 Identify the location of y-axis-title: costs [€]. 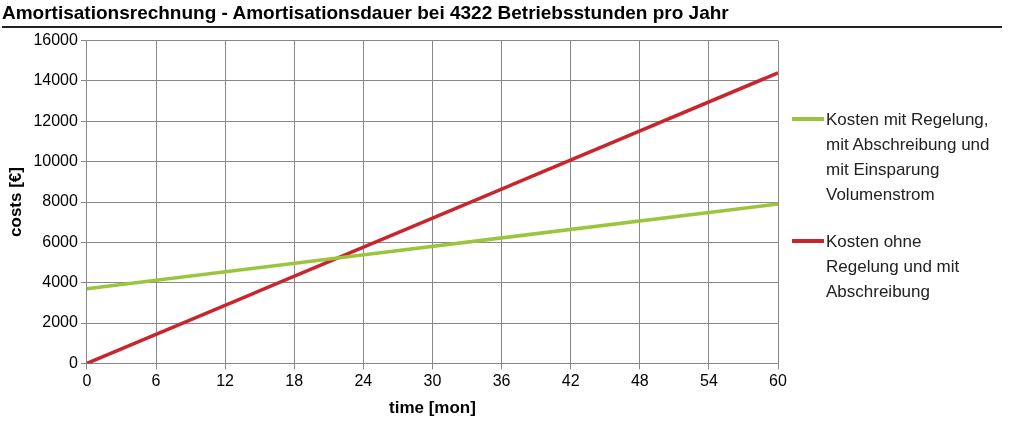
(15, 202).